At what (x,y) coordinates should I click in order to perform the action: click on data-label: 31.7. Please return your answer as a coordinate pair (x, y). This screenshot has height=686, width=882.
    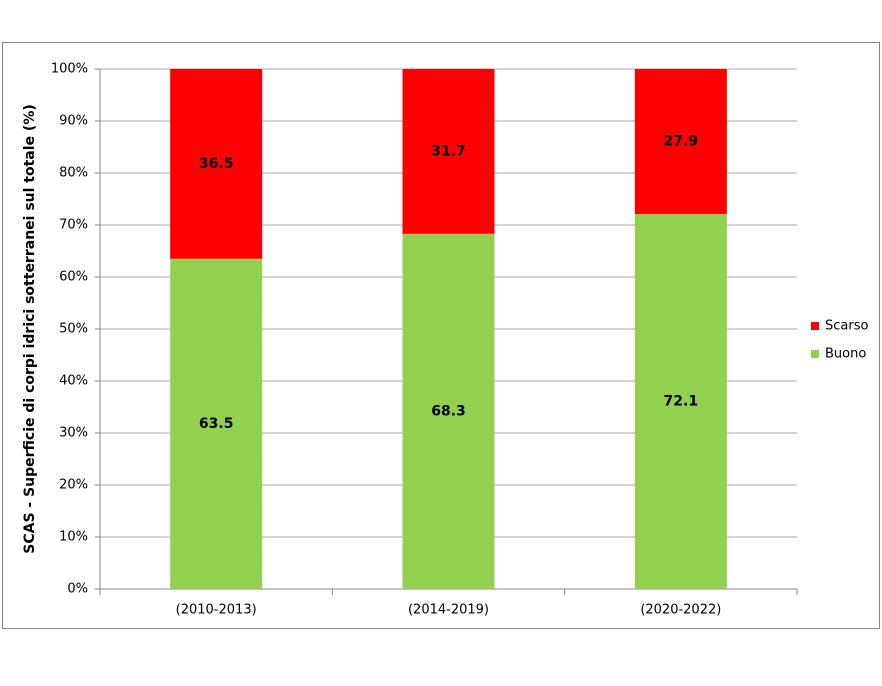
    Looking at the image, I should click on (448, 151).